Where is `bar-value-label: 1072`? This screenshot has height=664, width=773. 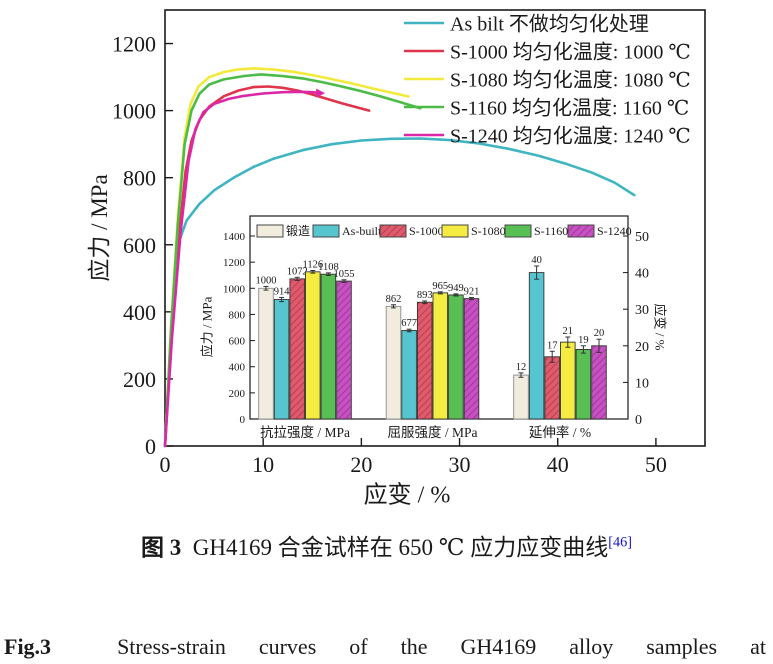
bar-value-label: 1072 is located at coordinates (297, 271).